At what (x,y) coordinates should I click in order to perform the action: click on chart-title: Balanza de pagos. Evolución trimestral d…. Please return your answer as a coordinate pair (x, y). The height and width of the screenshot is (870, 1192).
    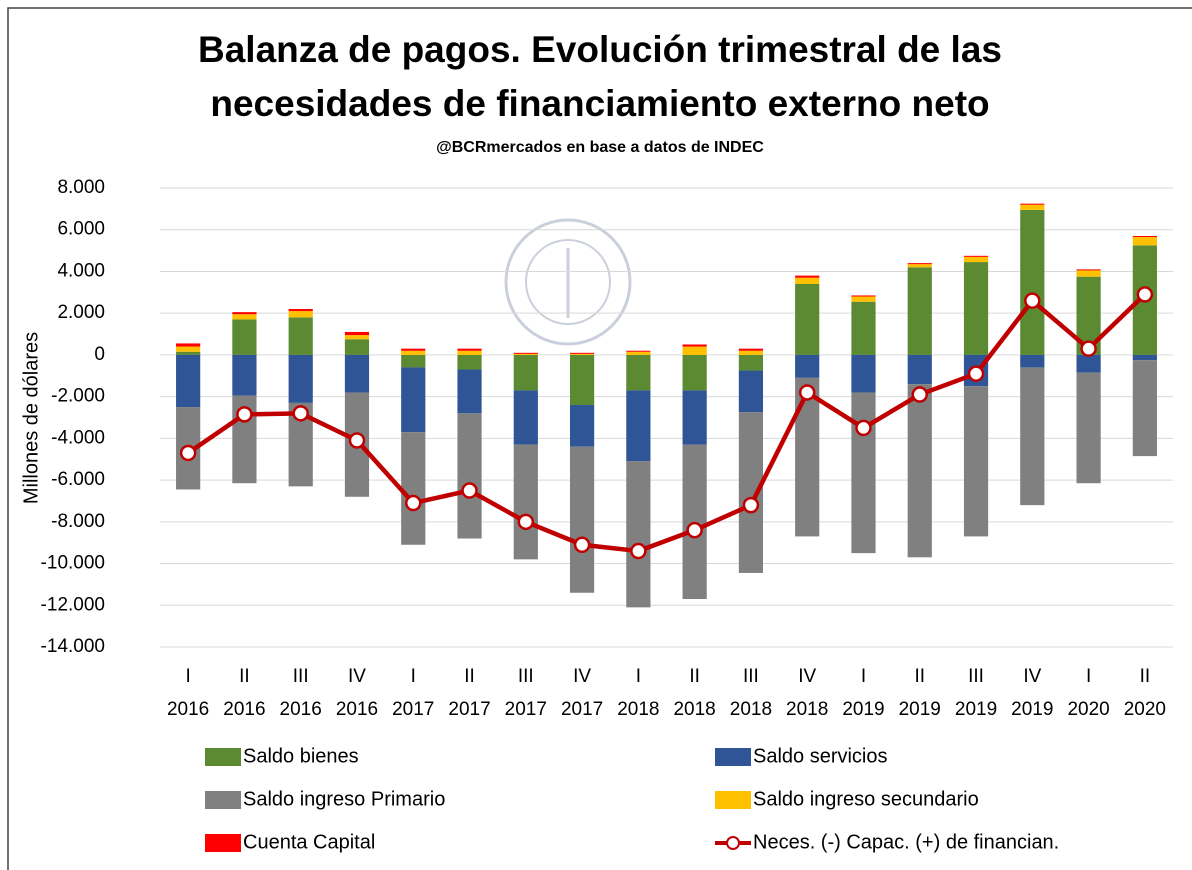
    Looking at the image, I should click on (600, 49).